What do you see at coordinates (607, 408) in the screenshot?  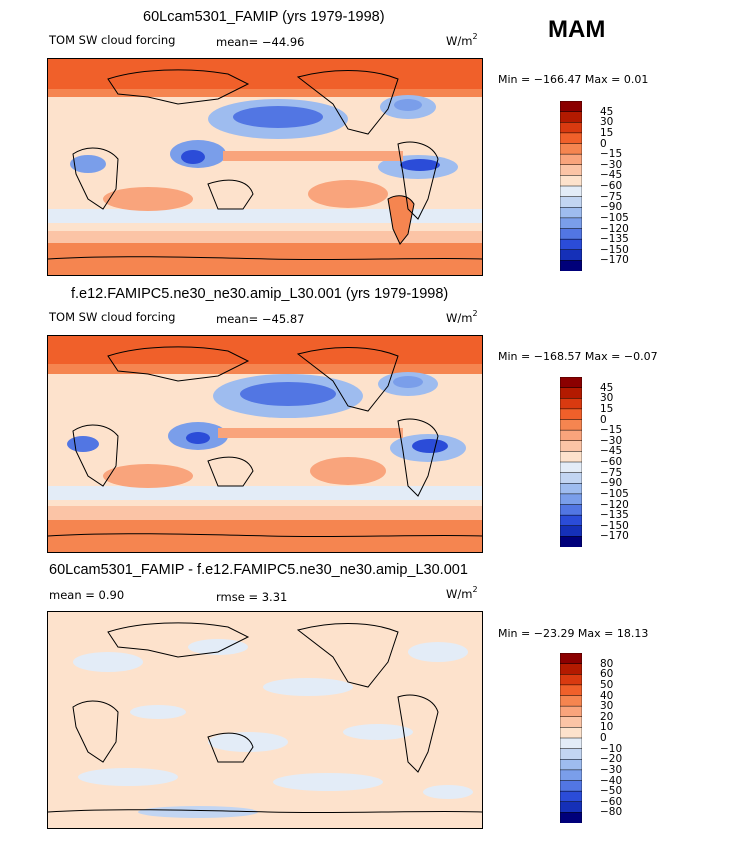 I see `panel-2-colorbar-label: 15` at bounding box center [607, 408].